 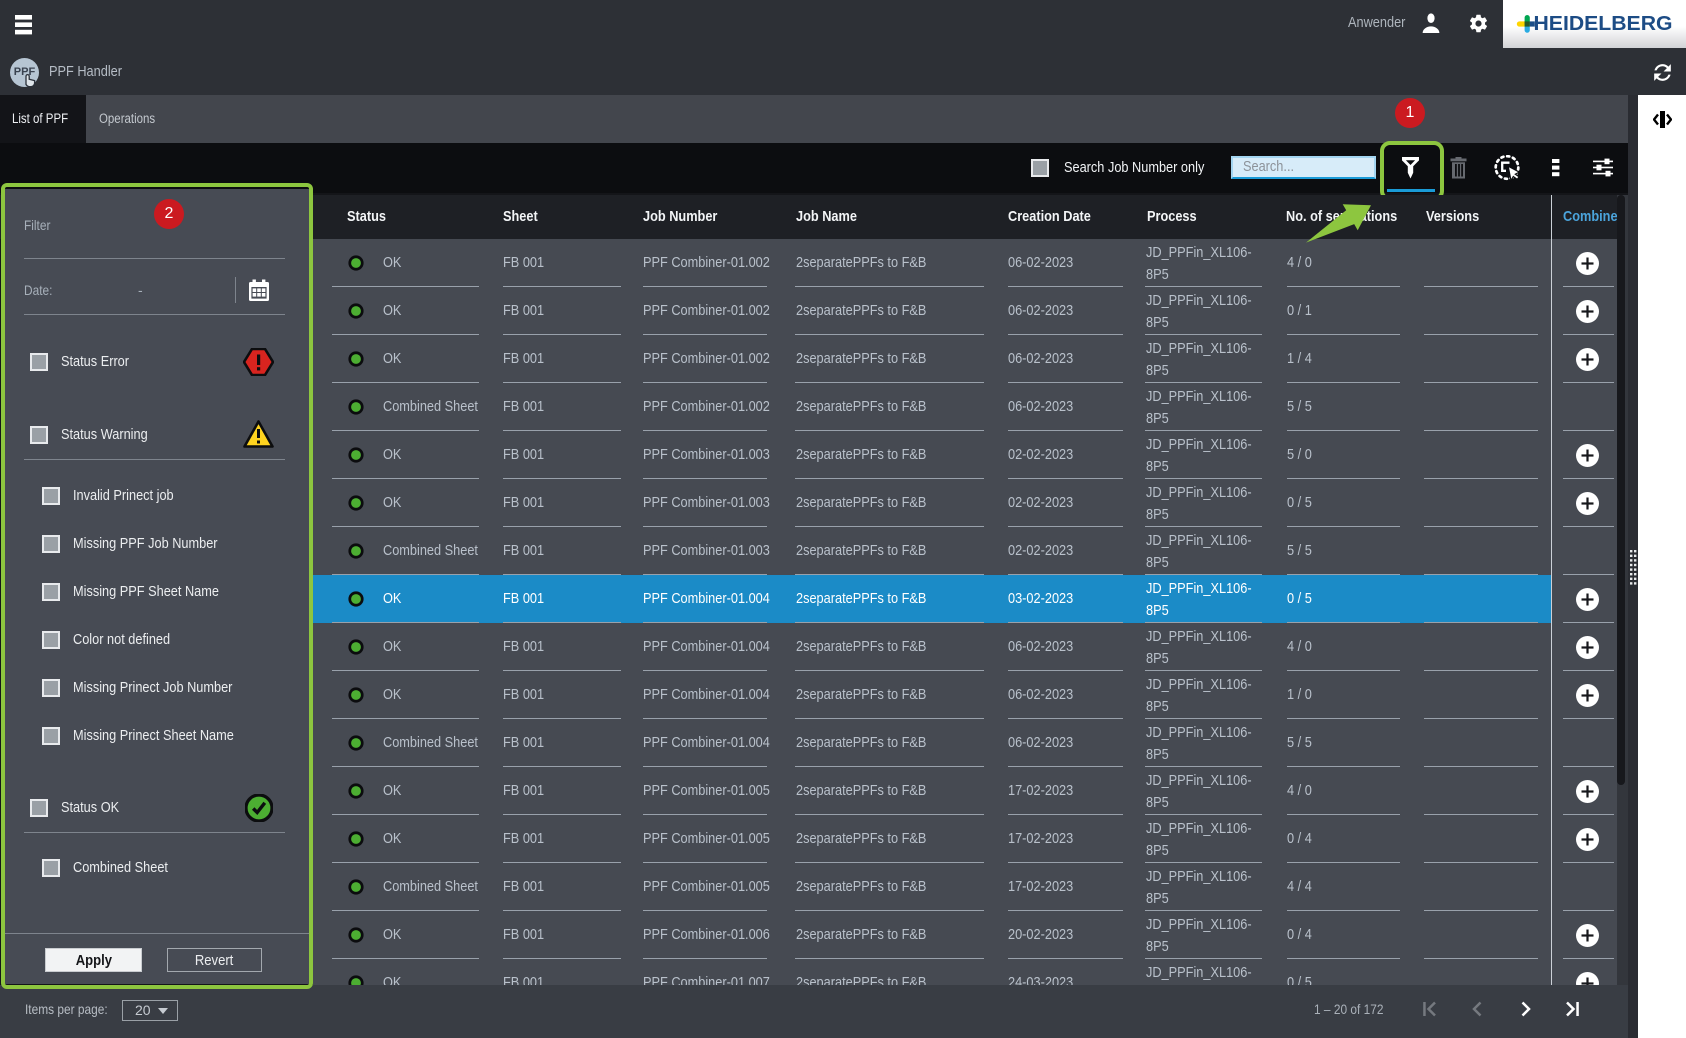 I want to click on svg-text: HEIDELBERG, so click(x=1603, y=24).